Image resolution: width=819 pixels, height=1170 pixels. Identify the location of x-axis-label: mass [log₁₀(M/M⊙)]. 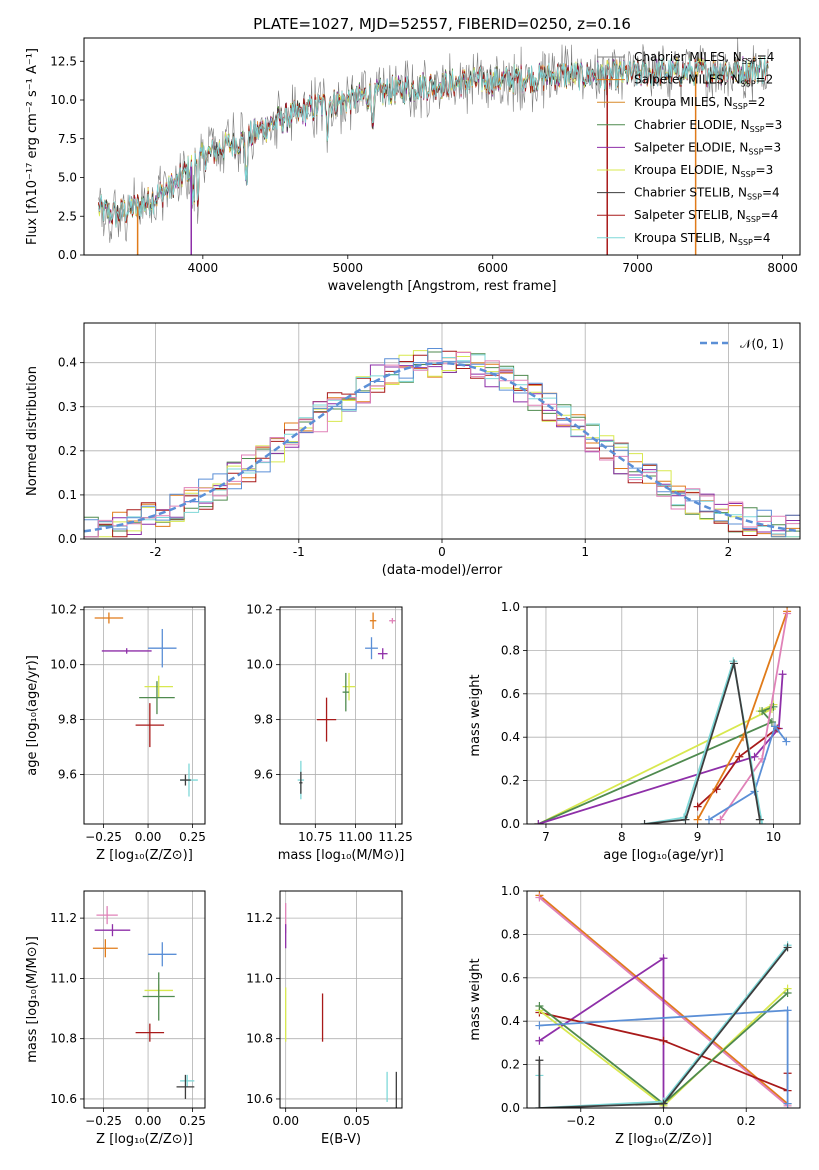
(341, 855).